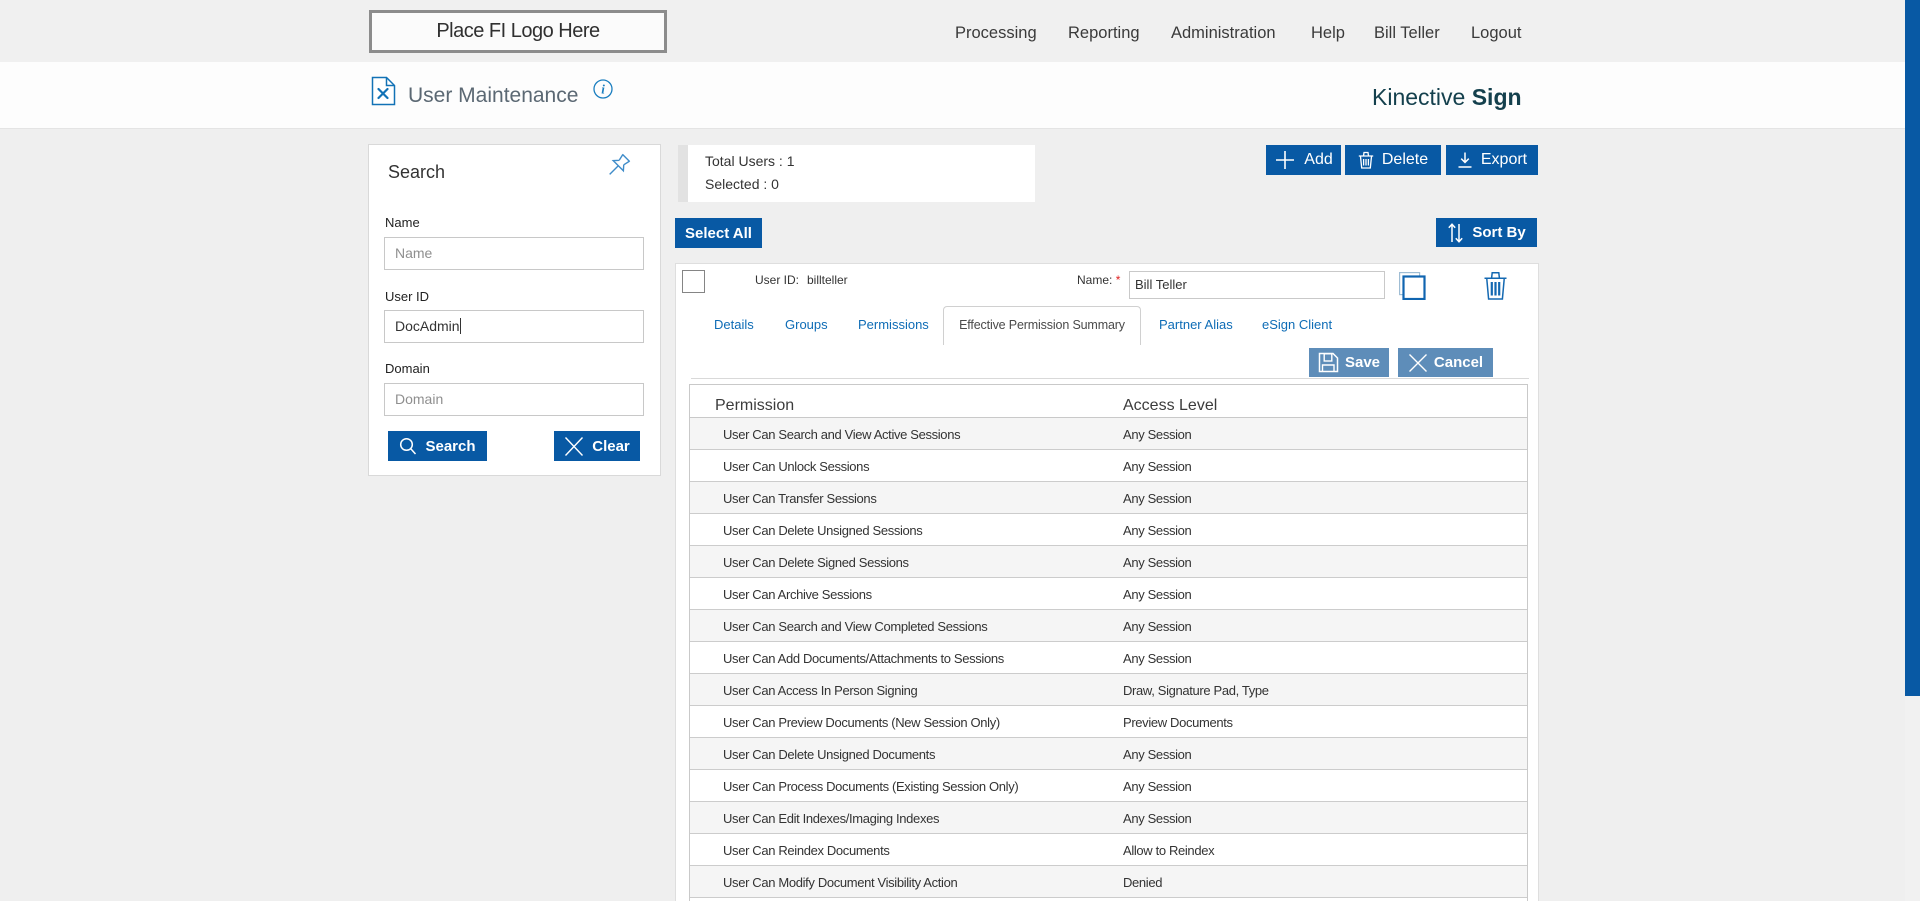 This screenshot has width=1920, height=901. I want to click on svg-text: i, so click(603, 89).